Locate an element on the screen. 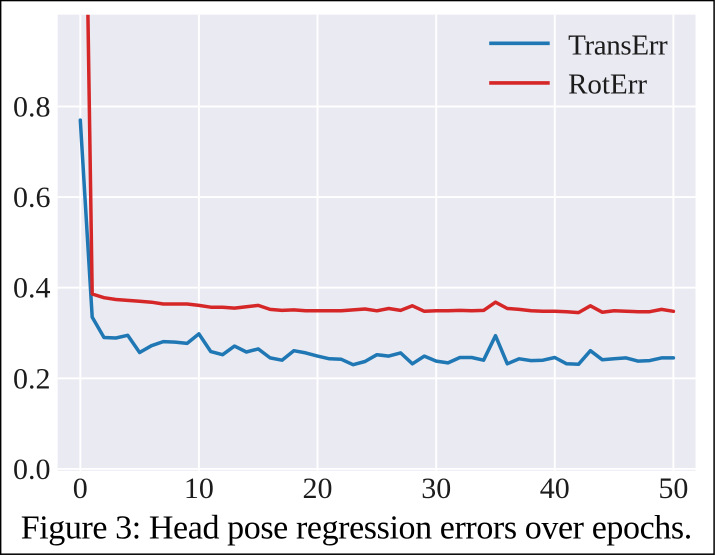  svg-text: 0.0 is located at coordinates (32, 469).